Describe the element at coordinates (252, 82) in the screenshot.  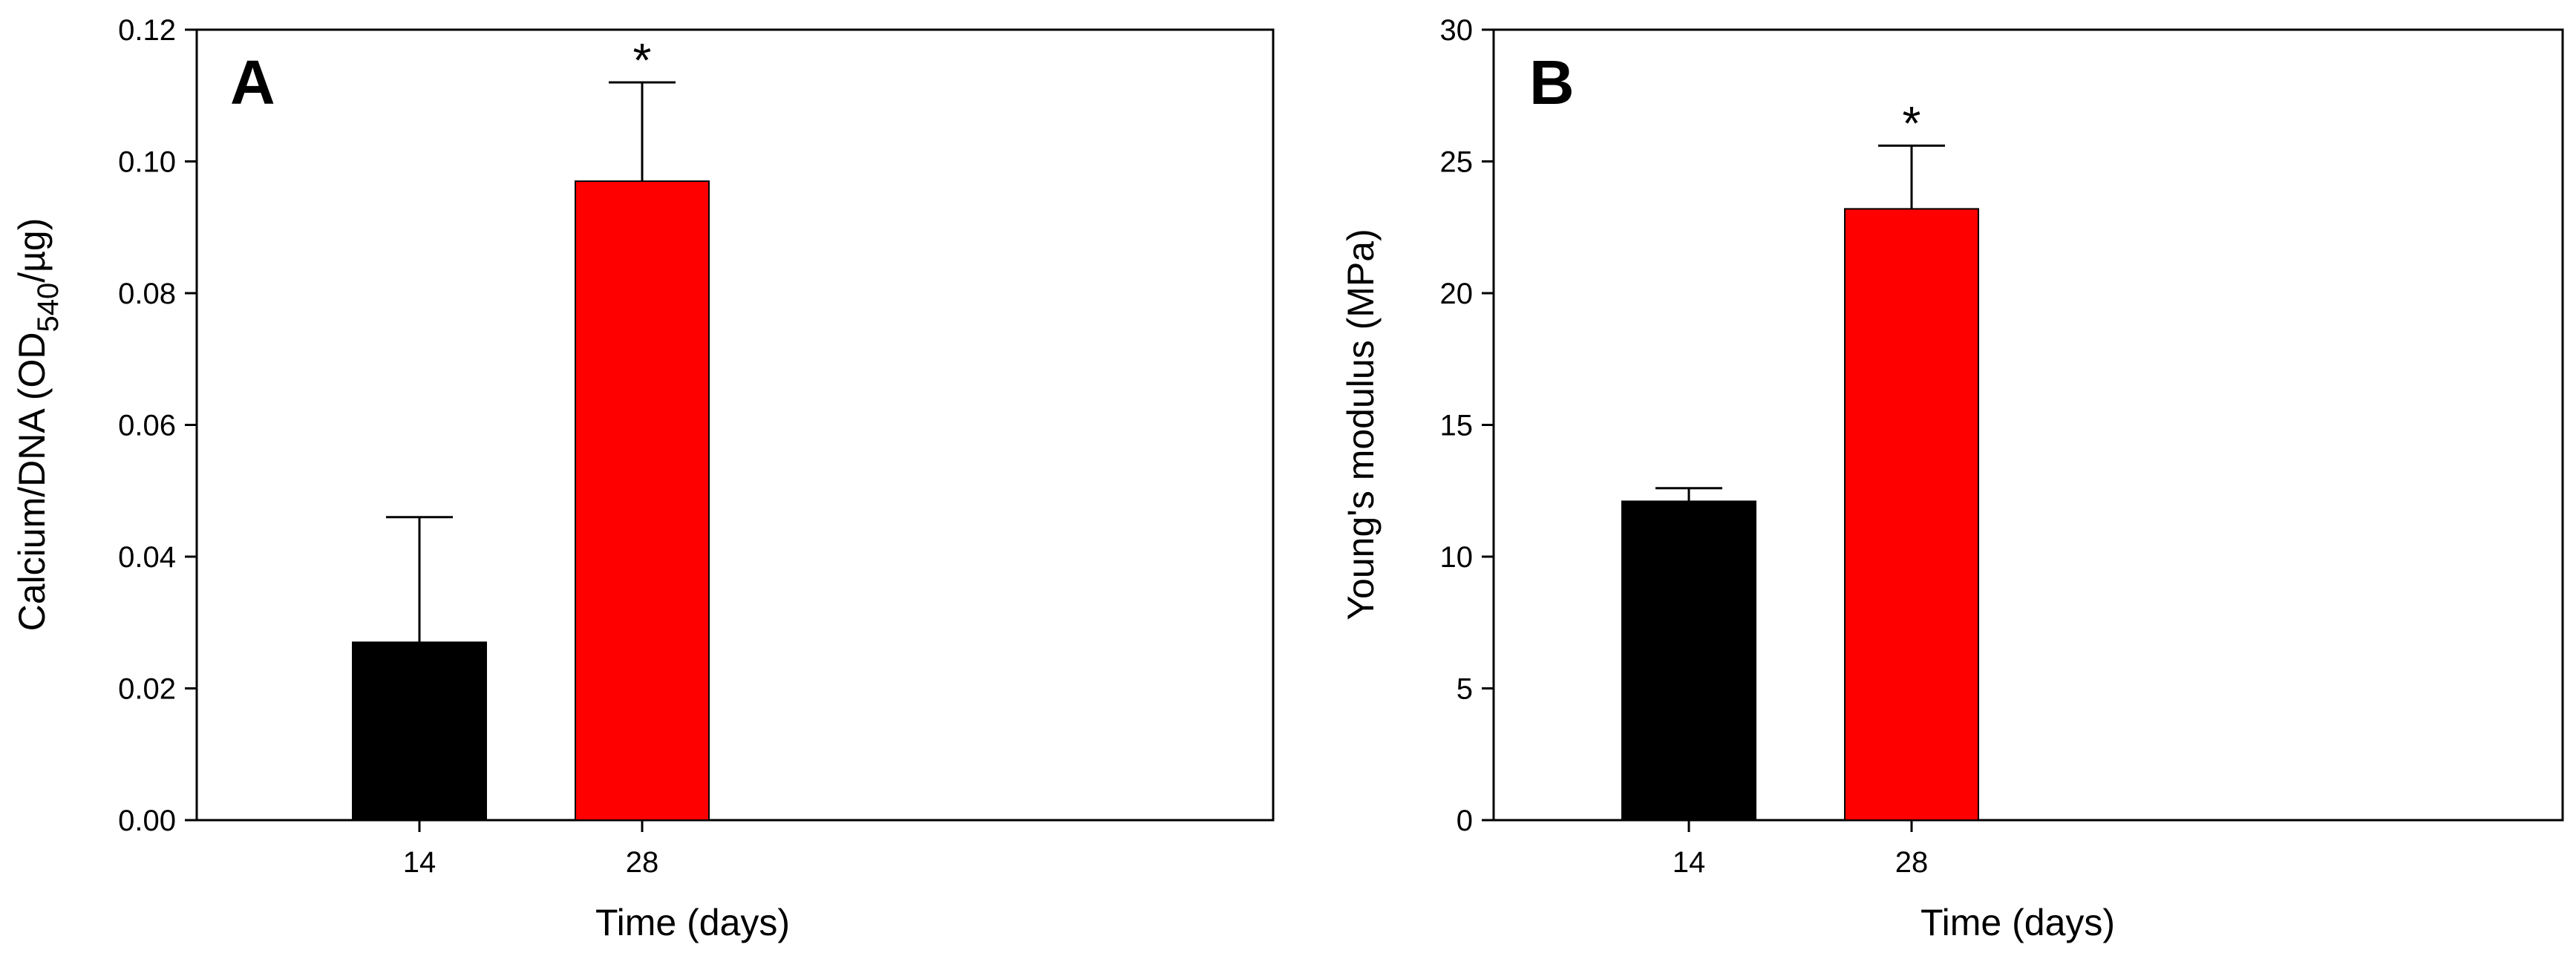
I see `panel-label: A` at that location.